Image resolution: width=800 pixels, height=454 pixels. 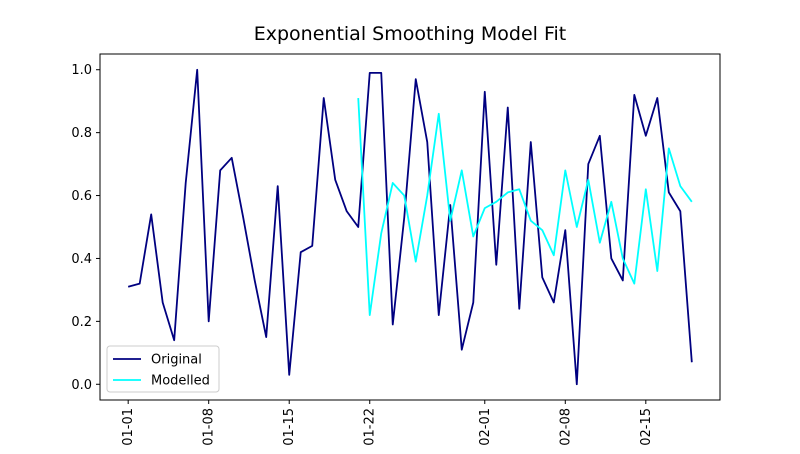 What do you see at coordinates (81, 322) in the screenshot?
I see `y-tick-label: 0.2` at bounding box center [81, 322].